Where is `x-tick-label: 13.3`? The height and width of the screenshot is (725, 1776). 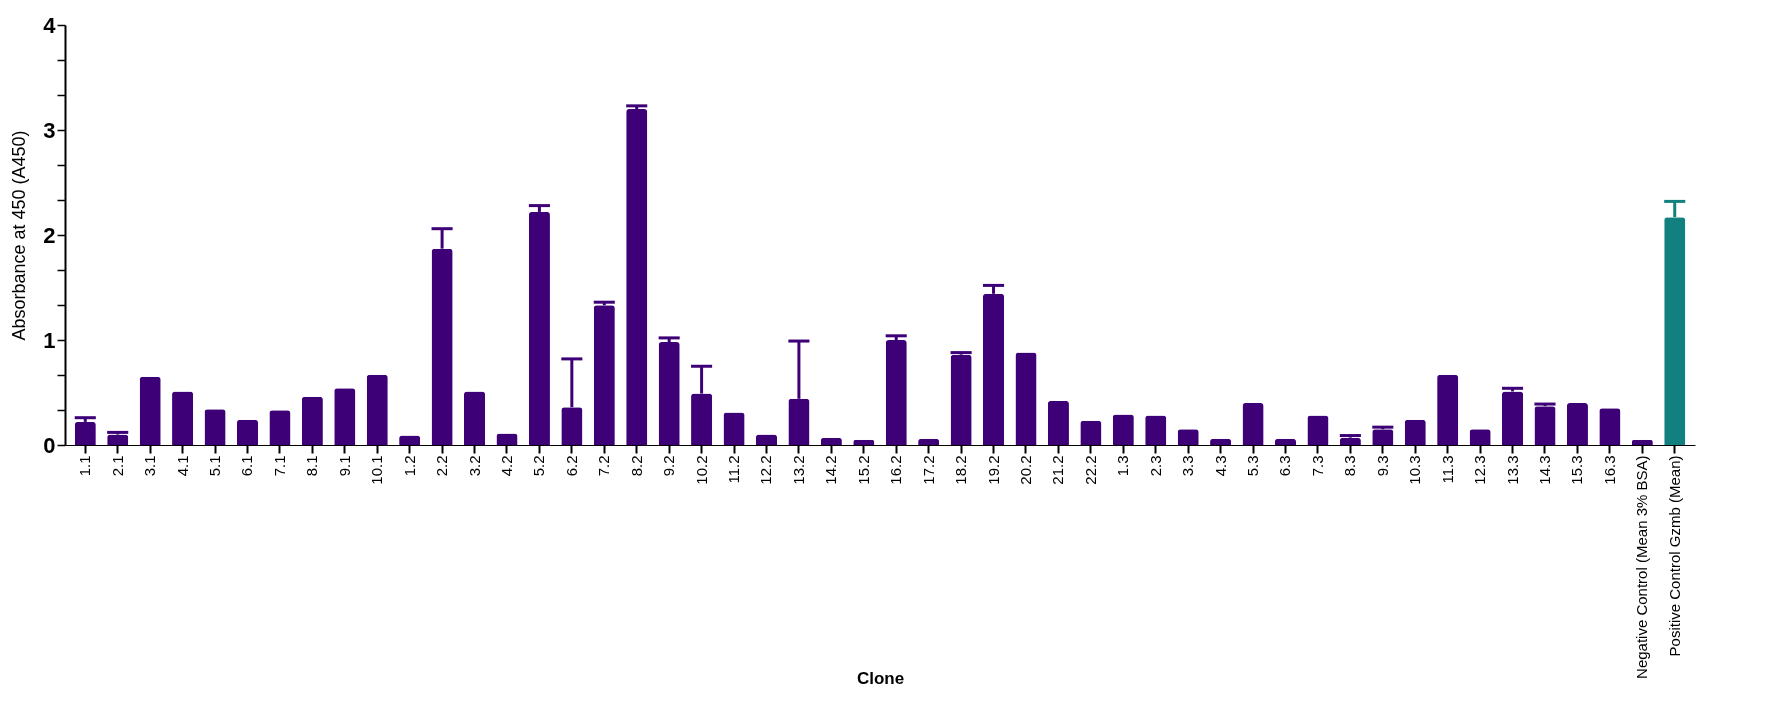 x-tick-label: 13.3 is located at coordinates (1512, 470).